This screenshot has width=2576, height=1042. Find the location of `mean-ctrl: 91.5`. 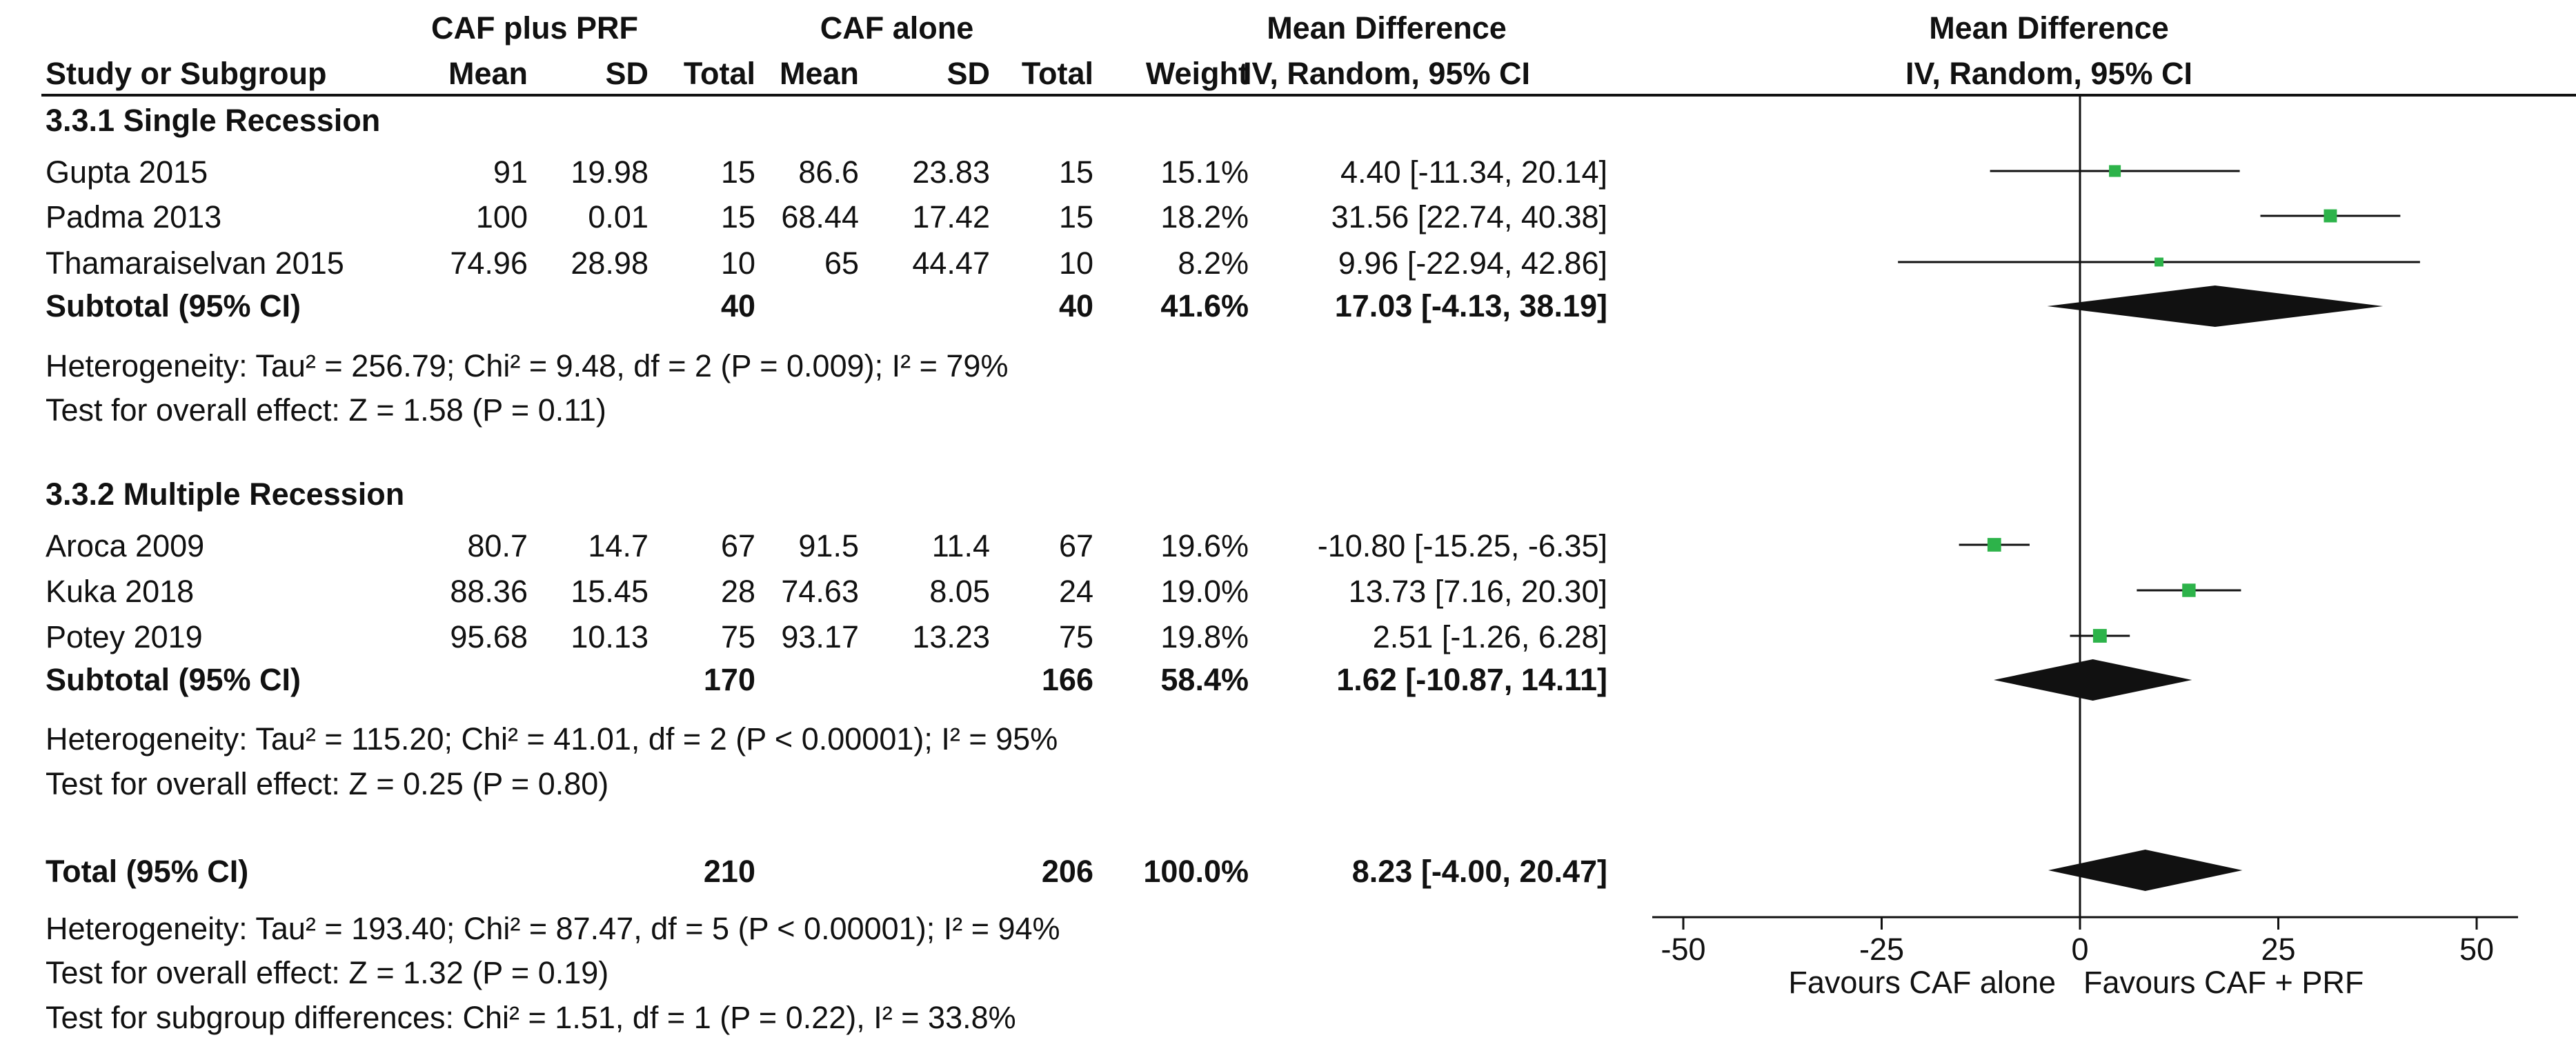

mean-ctrl: 91.5 is located at coordinates (828, 545).